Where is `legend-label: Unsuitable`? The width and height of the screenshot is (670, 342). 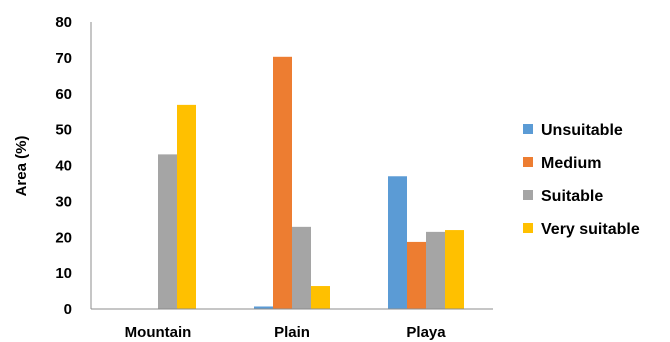 legend-label: Unsuitable is located at coordinates (582, 130).